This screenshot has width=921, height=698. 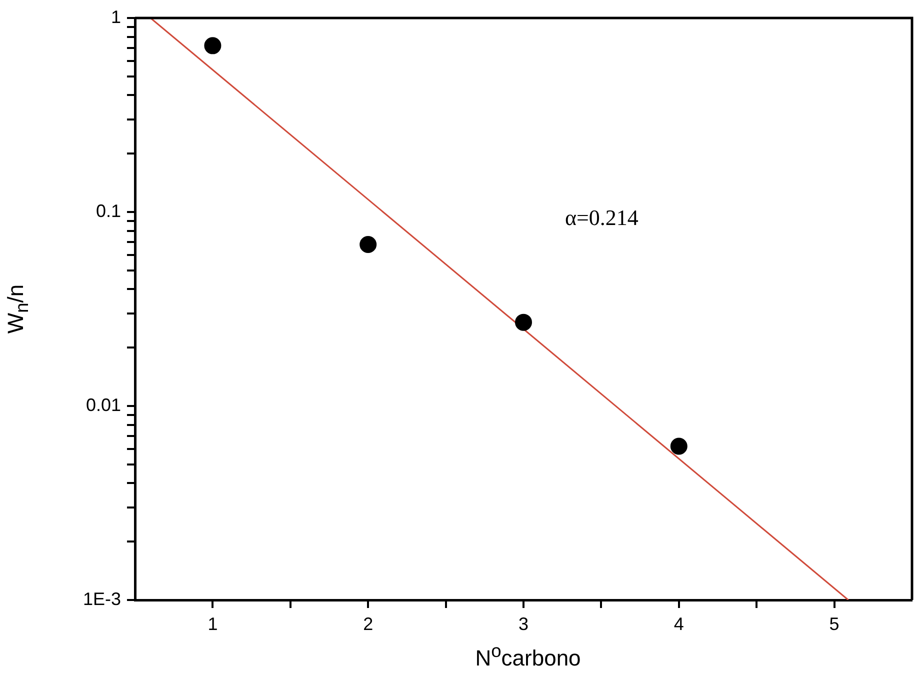 What do you see at coordinates (601, 218) in the screenshot?
I see `annotation: α=0.214` at bounding box center [601, 218].